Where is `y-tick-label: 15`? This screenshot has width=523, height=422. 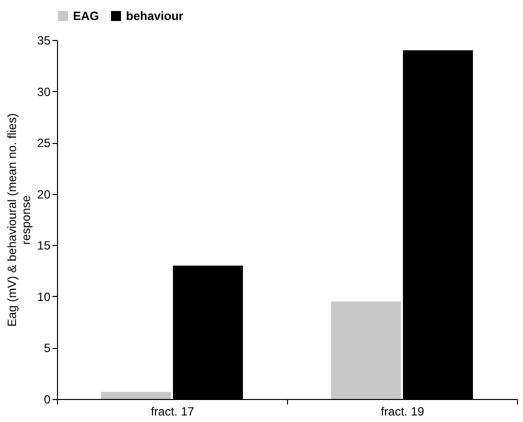 y-tick-label: 15 is located at coordinates (44, 245).